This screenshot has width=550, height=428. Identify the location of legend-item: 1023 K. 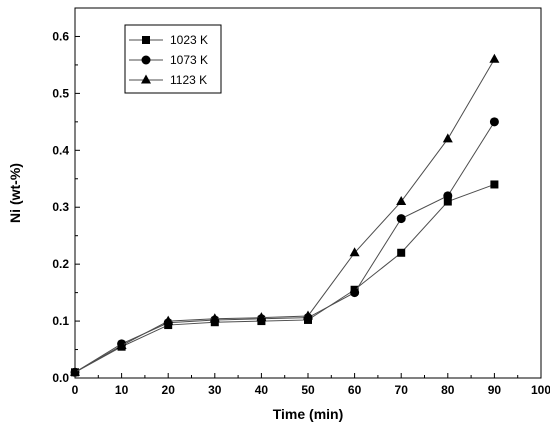
(168, 40).